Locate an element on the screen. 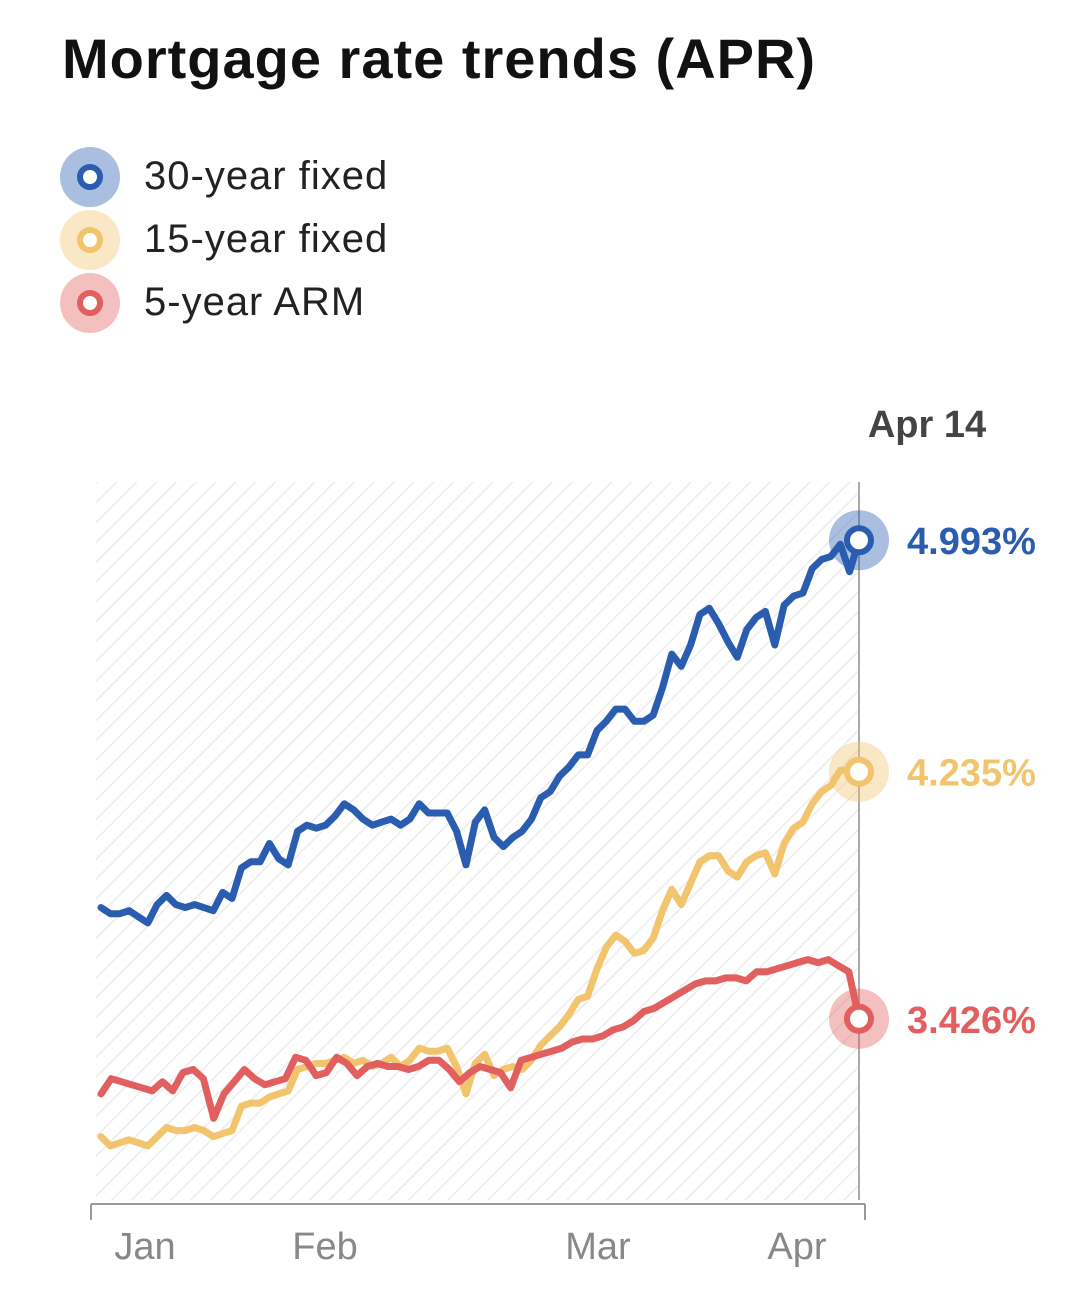 This screenshot has height=1299, width=1079. end-markers is located at coordinates (859, 779).